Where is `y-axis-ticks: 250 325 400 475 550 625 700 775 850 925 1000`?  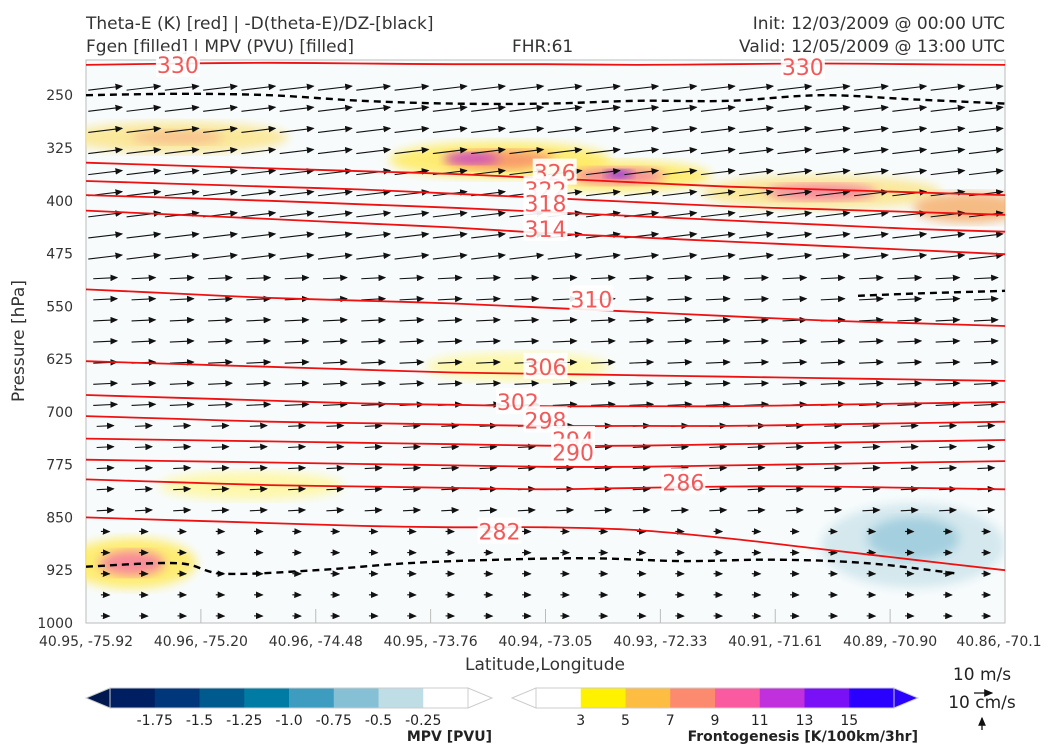 y-axis-ticks: 250 325 400 475 550 625 700 775 850 925 1000 is located at coordinates (55, 360).